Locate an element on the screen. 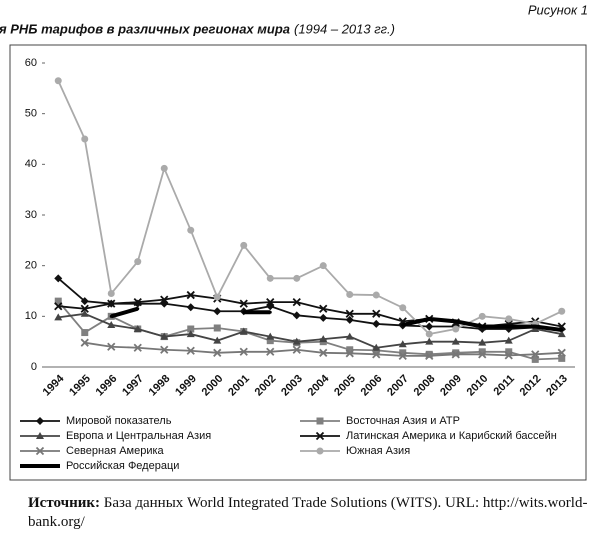  series-line is located at coordinates (309, 303).